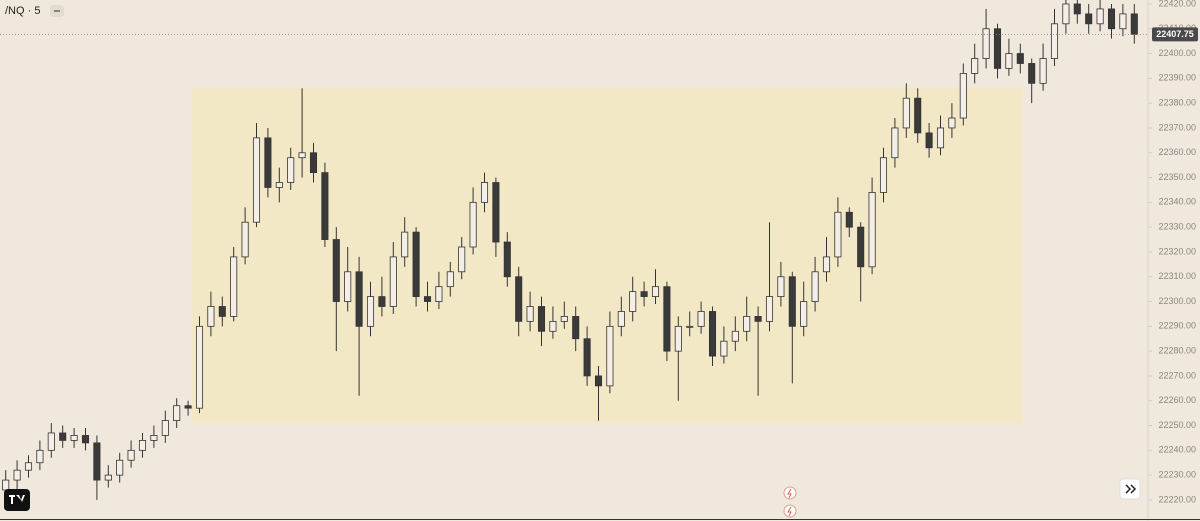  I want to click on y-tick-label: 22230.00, so click(1177, 474).